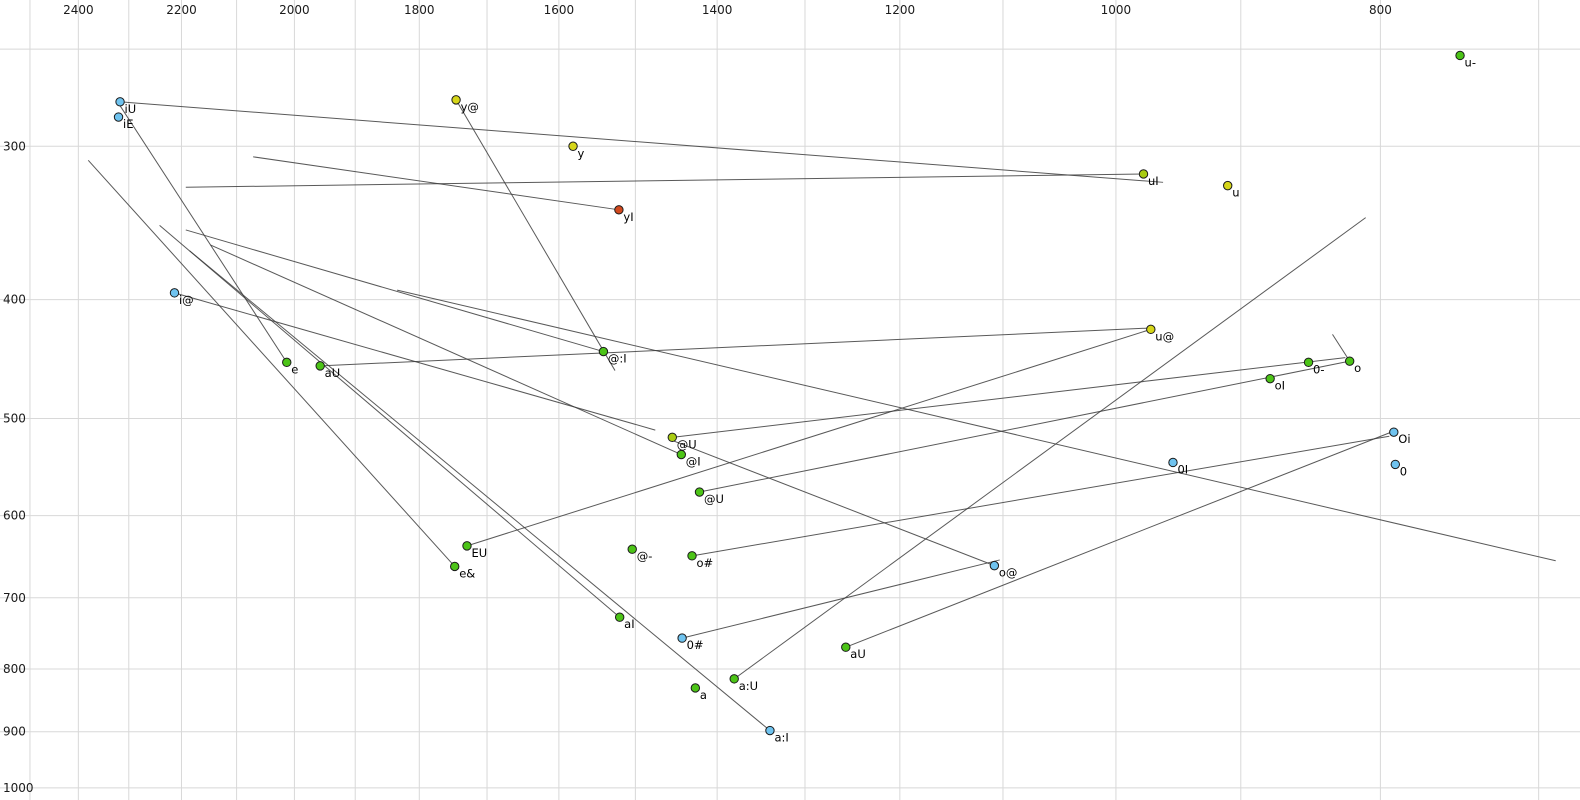  I want to click on point-EU, so click(467, 546).